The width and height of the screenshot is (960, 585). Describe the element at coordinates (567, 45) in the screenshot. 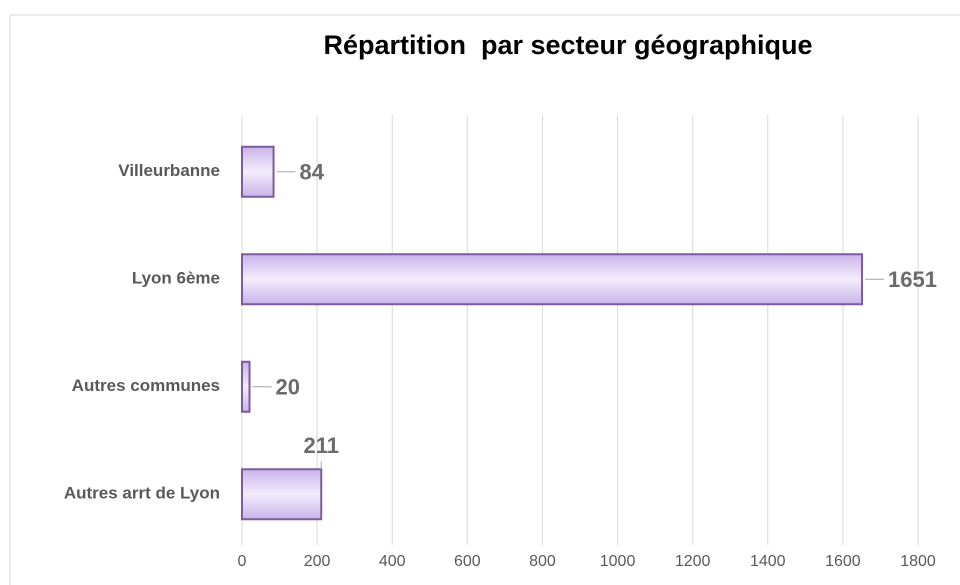

I see `chart-title: Répartition par secteur géographique` at that location.